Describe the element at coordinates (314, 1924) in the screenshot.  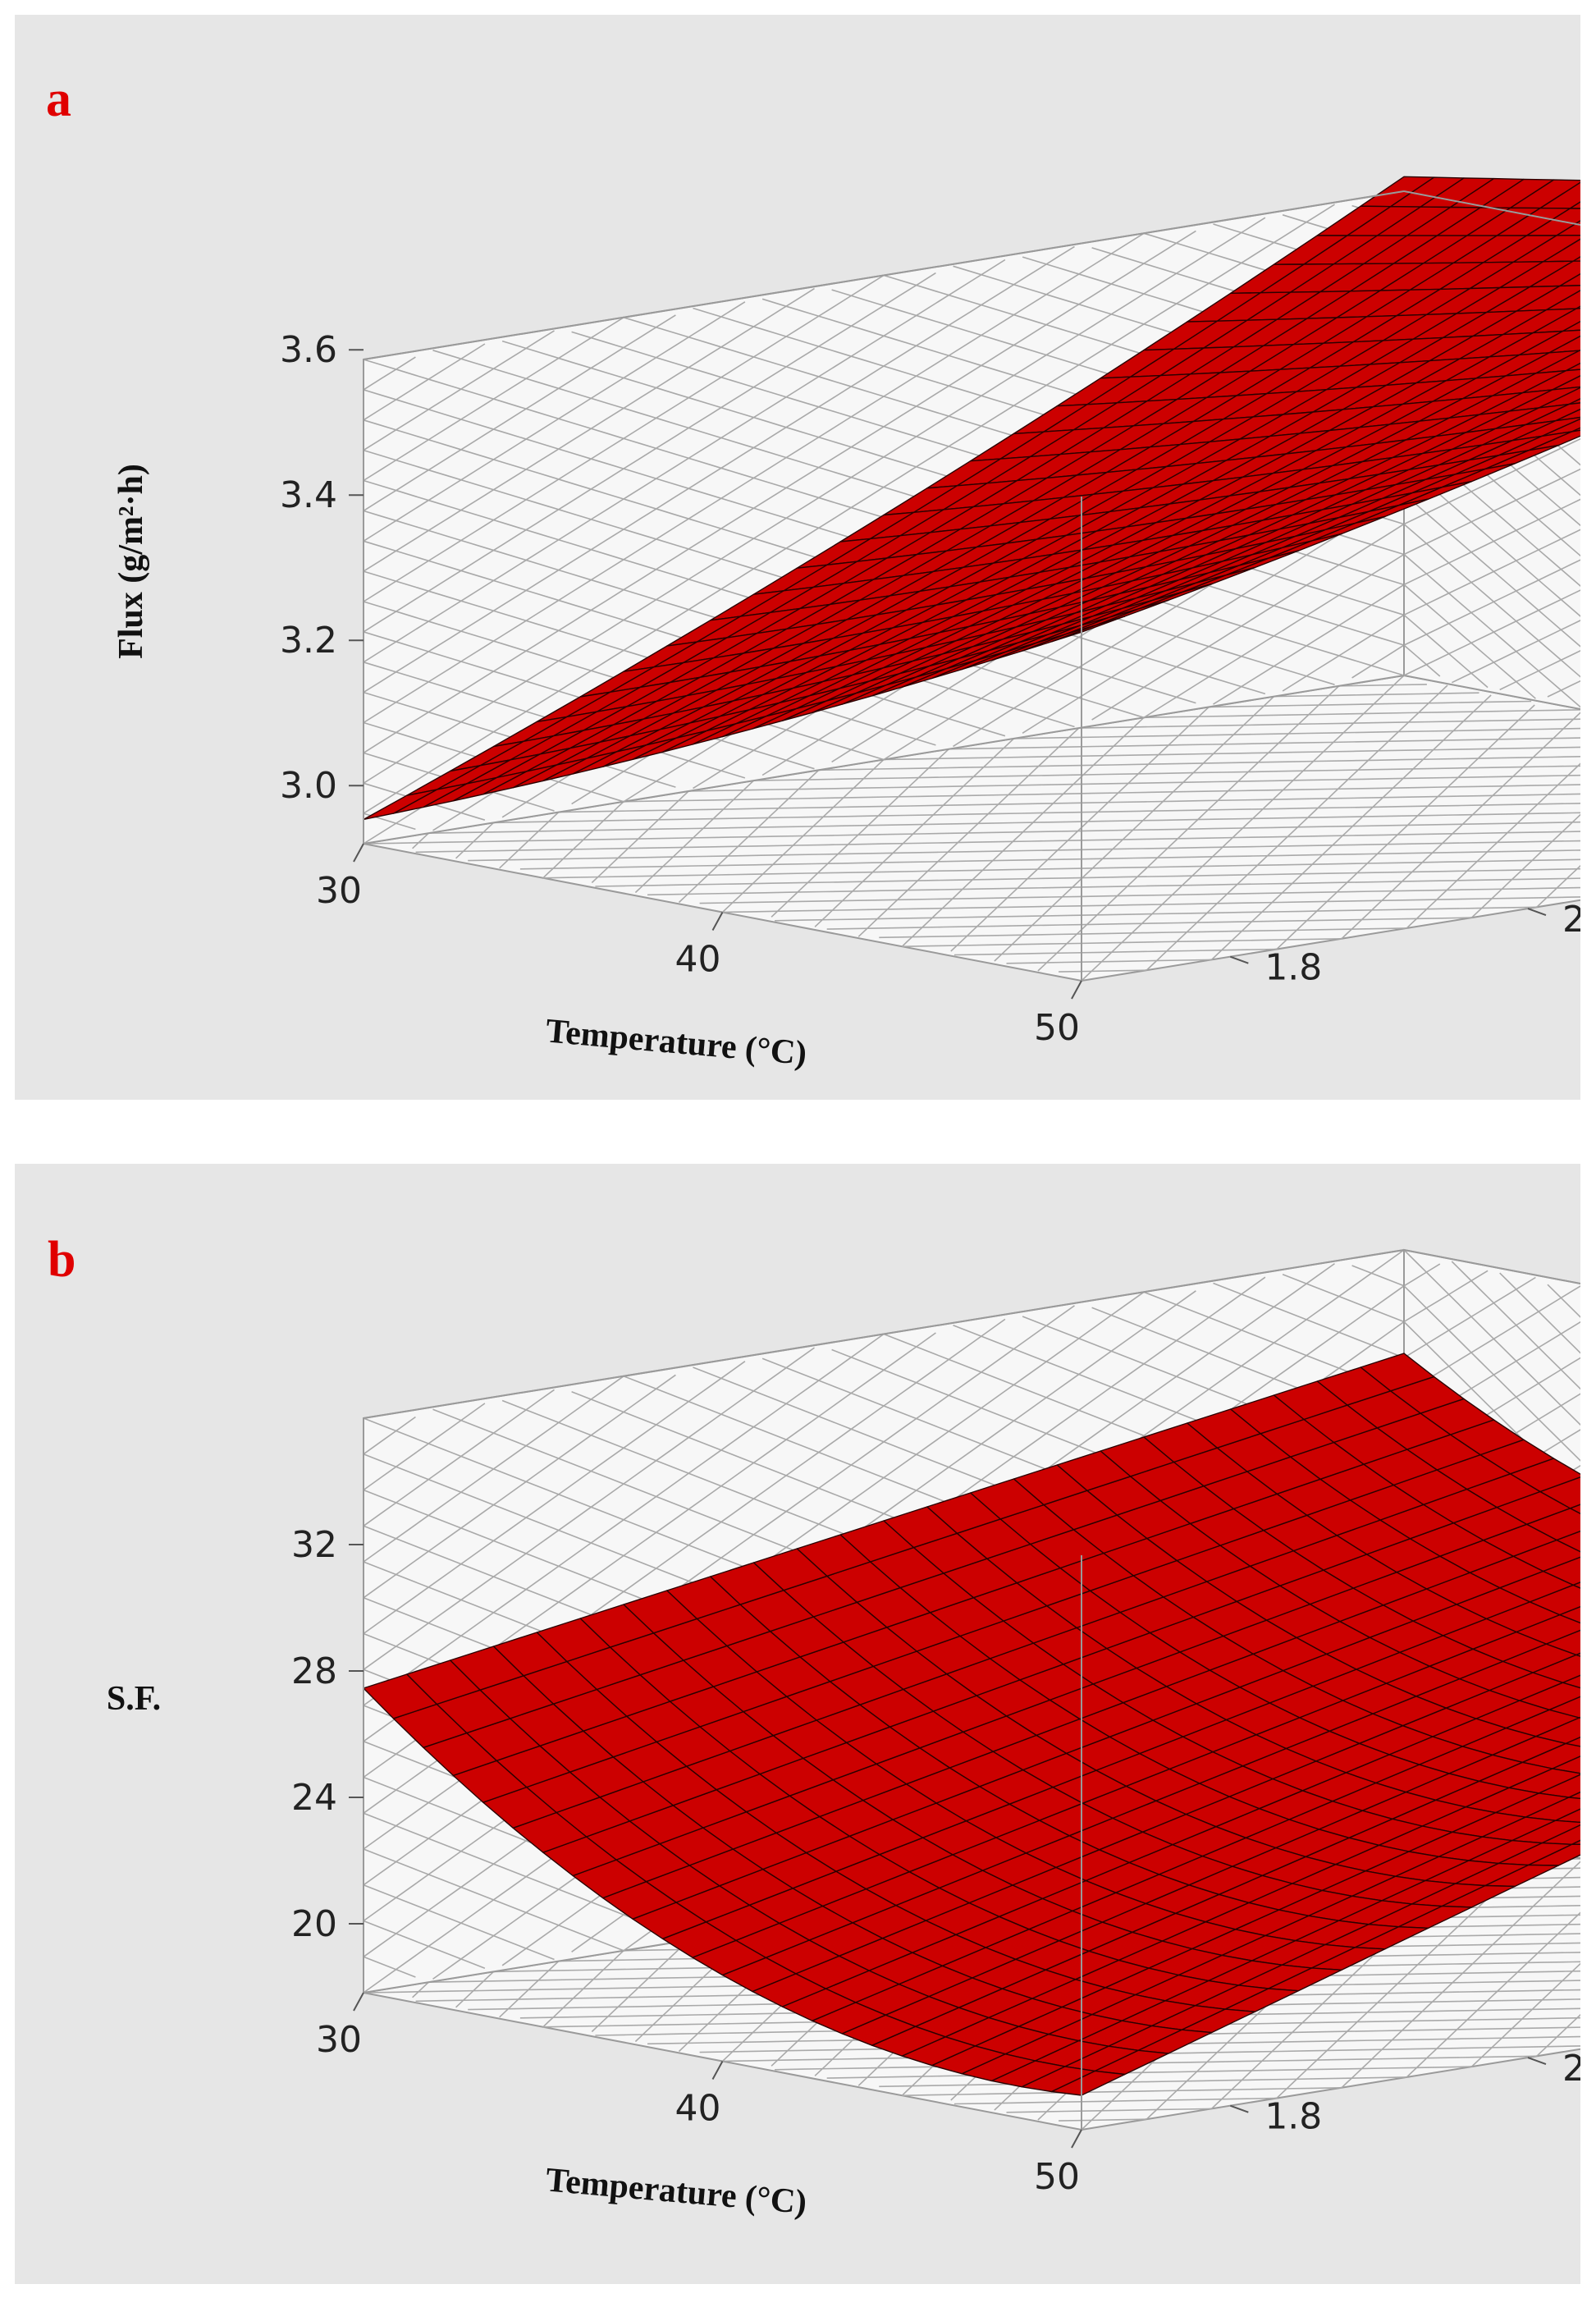
I see `z-tick-label: 20` at that location.